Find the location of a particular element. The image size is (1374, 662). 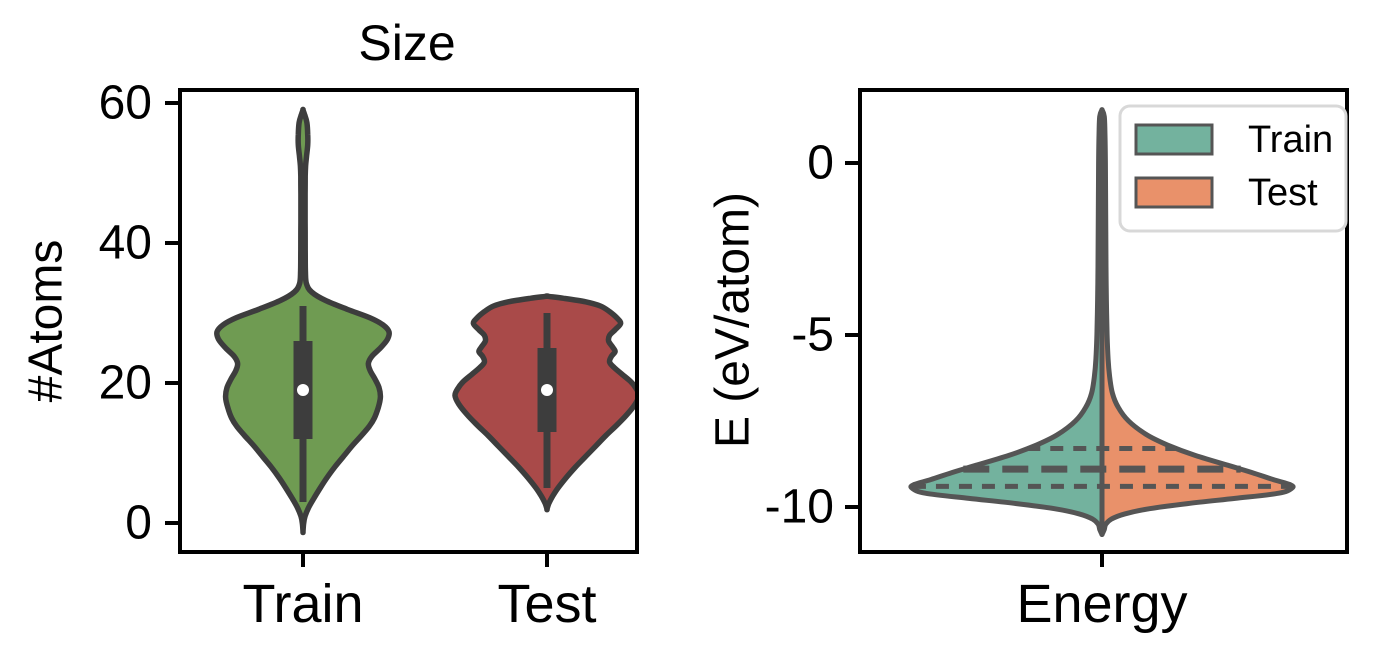

energy-violin-test-half is located at coordinates (1197, 322).